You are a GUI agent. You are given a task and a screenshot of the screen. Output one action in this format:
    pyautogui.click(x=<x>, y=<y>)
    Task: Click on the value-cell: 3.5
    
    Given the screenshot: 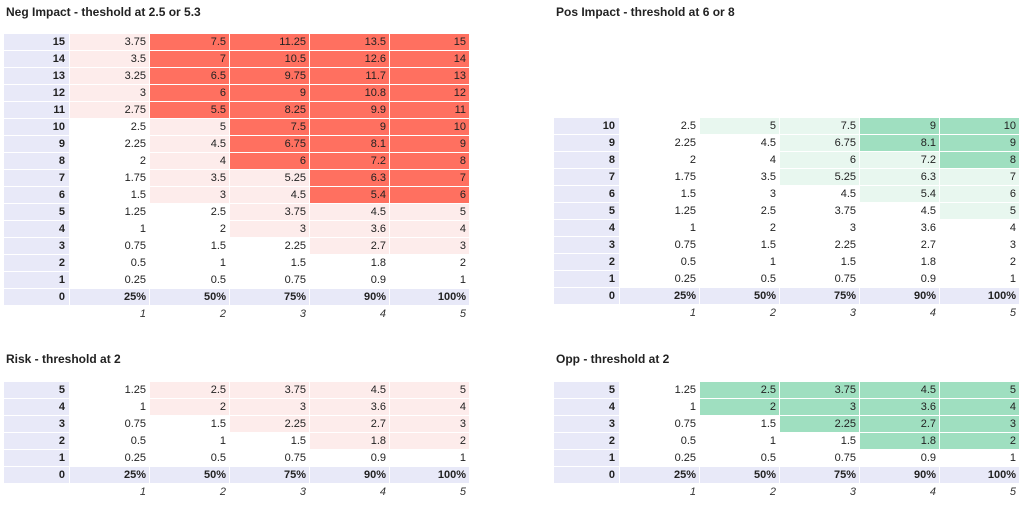 What is the action you would take?
    pyautogui.click(x=740, y=177)
    